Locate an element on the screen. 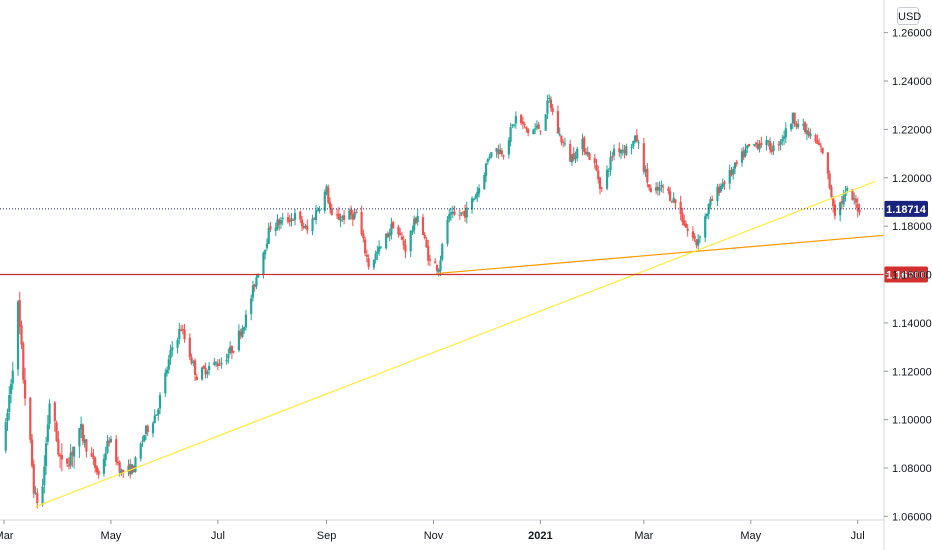 The width and height of the screenshot is (932, 550). y-tick-label: 1.24000 is located at coordinates (912, 82).